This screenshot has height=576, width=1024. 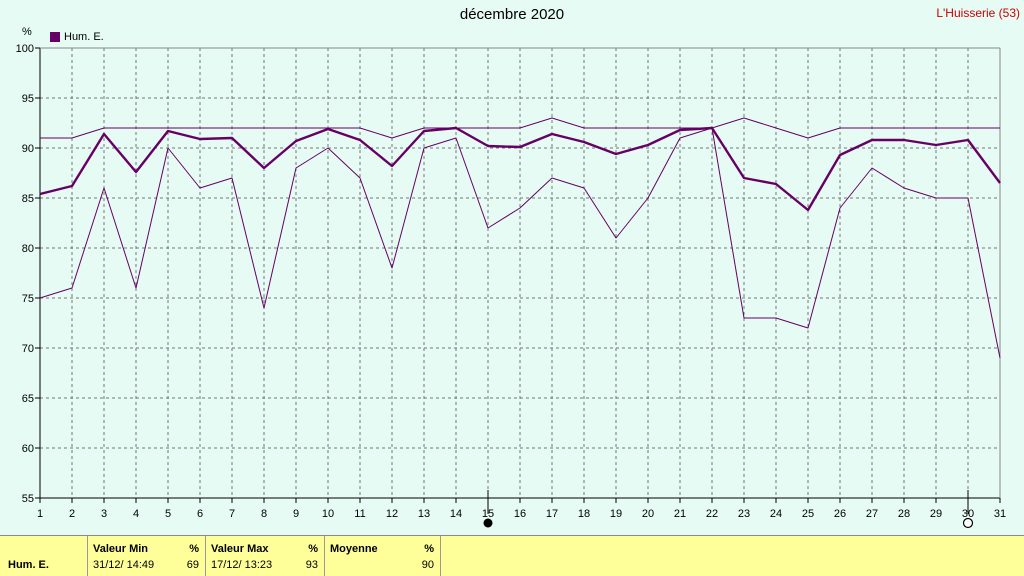 What do you see at coordinates (776, 514) in the screenshot?
I see `x-tick-label: 24` at bounding box center [776, 514].